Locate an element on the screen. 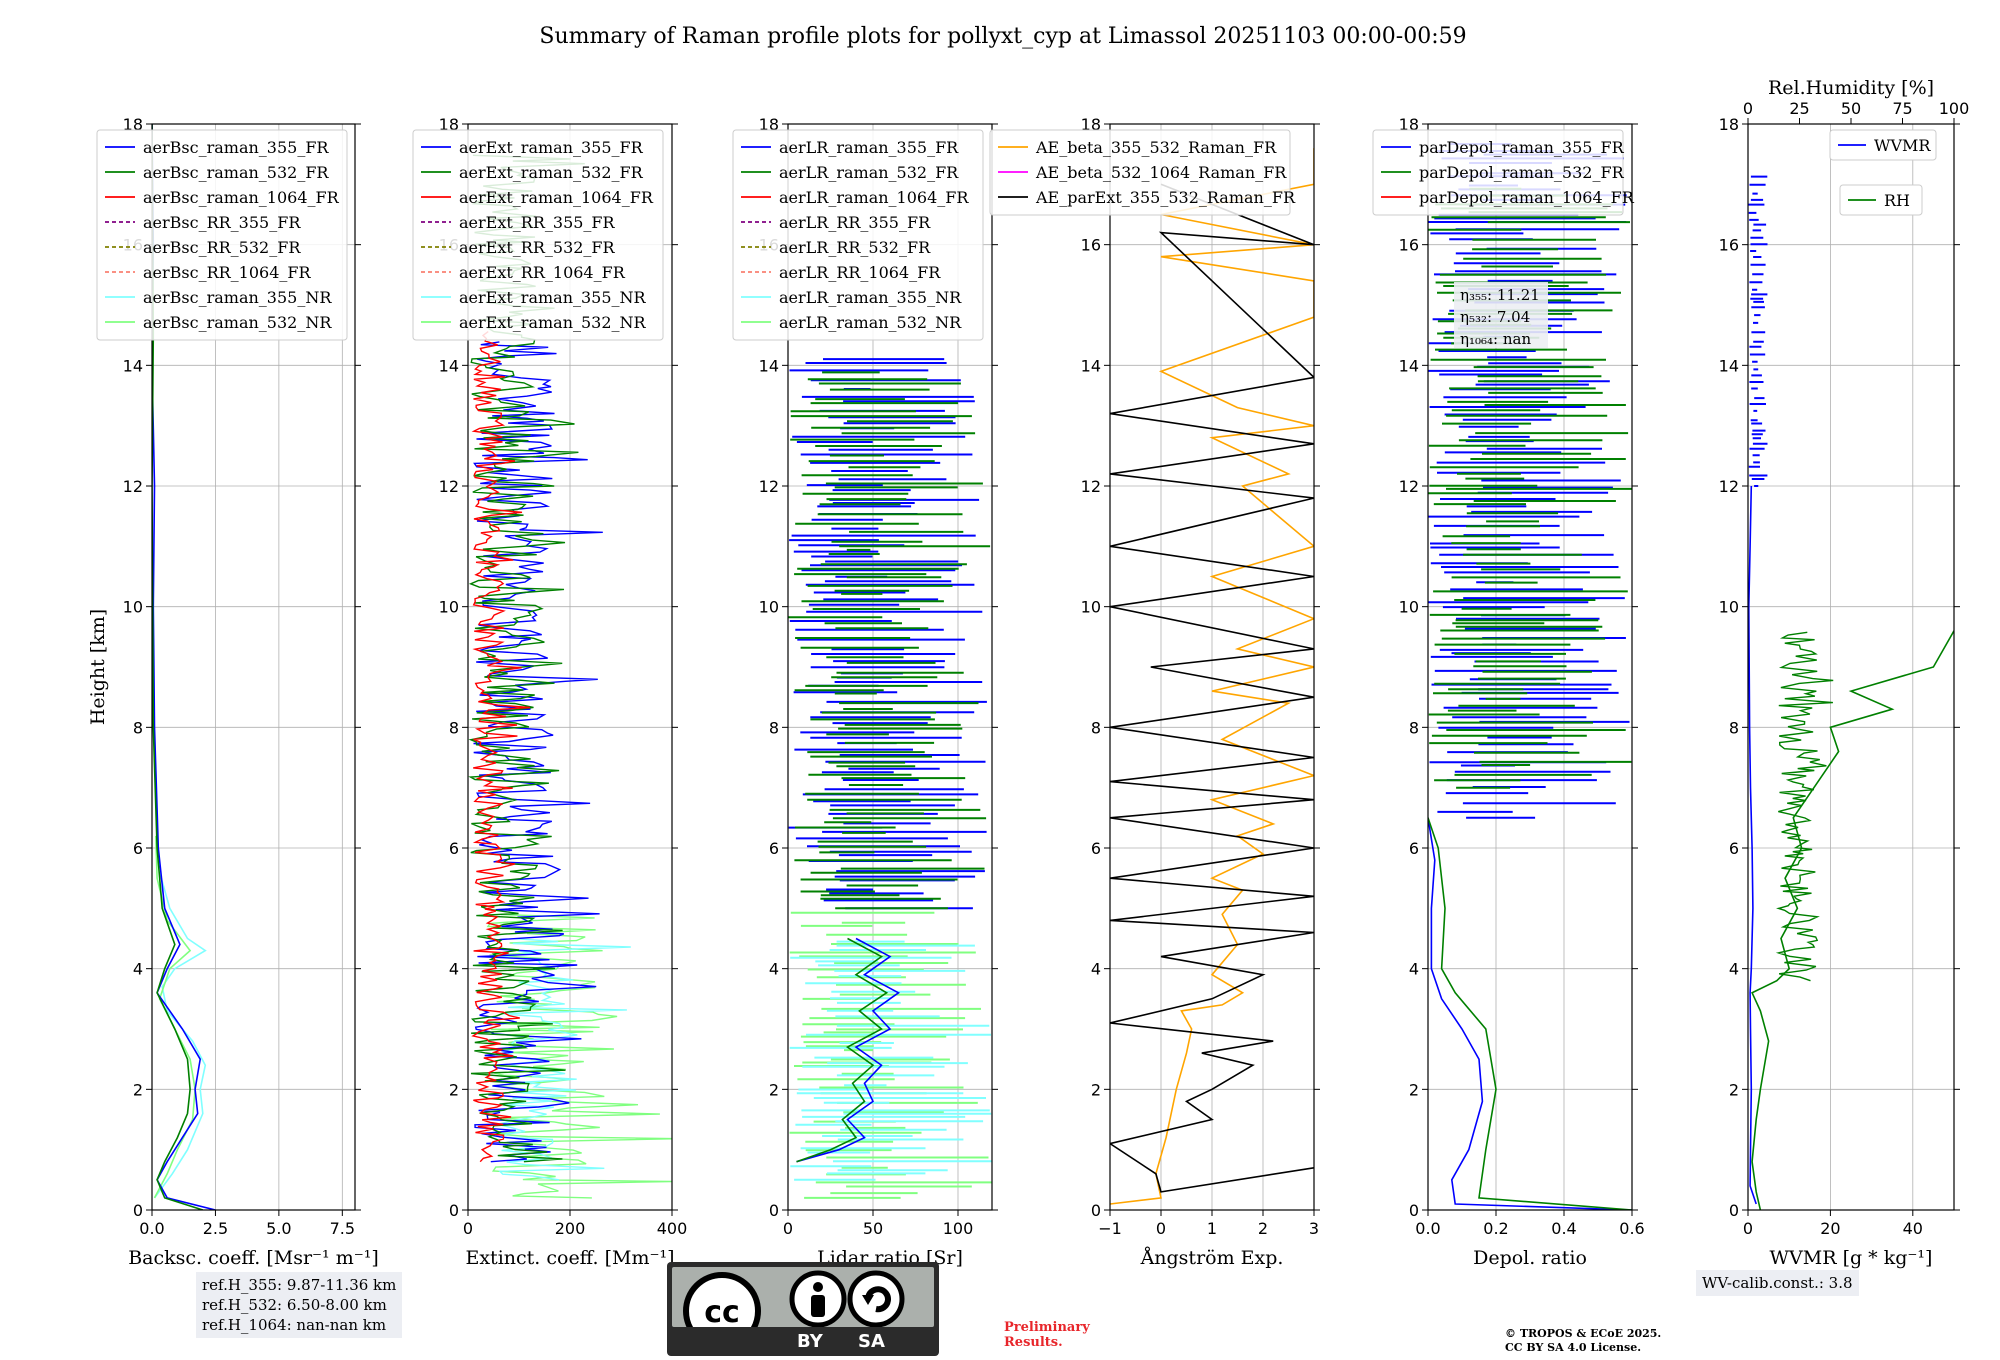  legend-label: aerLR_raman_1064_FR is located at coordinates (874, 197).